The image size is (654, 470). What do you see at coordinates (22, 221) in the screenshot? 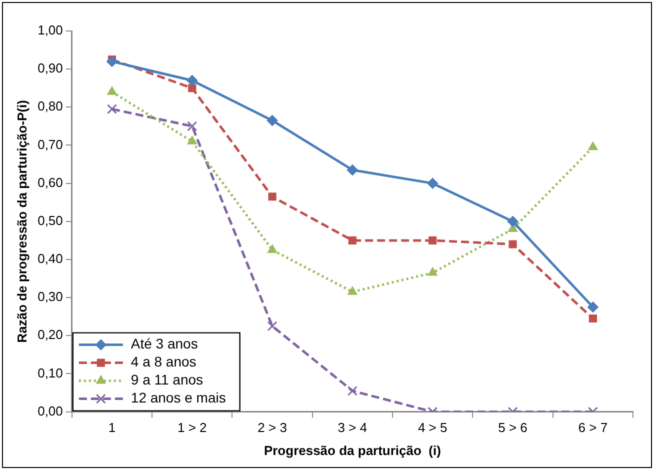
I see `y-axis-title: Razão de progressão da parturição-P(i)` at bounding box center [22, 221].